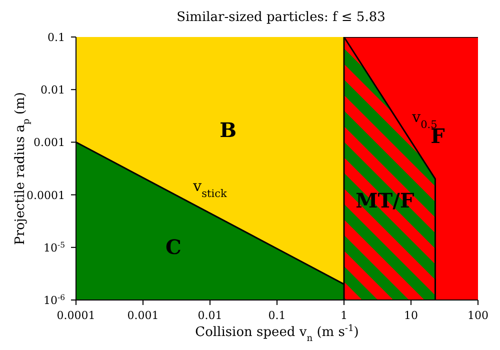  Describe the element at coordinates (45, 195) in the screenshot. I see `y-tick-label: 0.0001` at that location.